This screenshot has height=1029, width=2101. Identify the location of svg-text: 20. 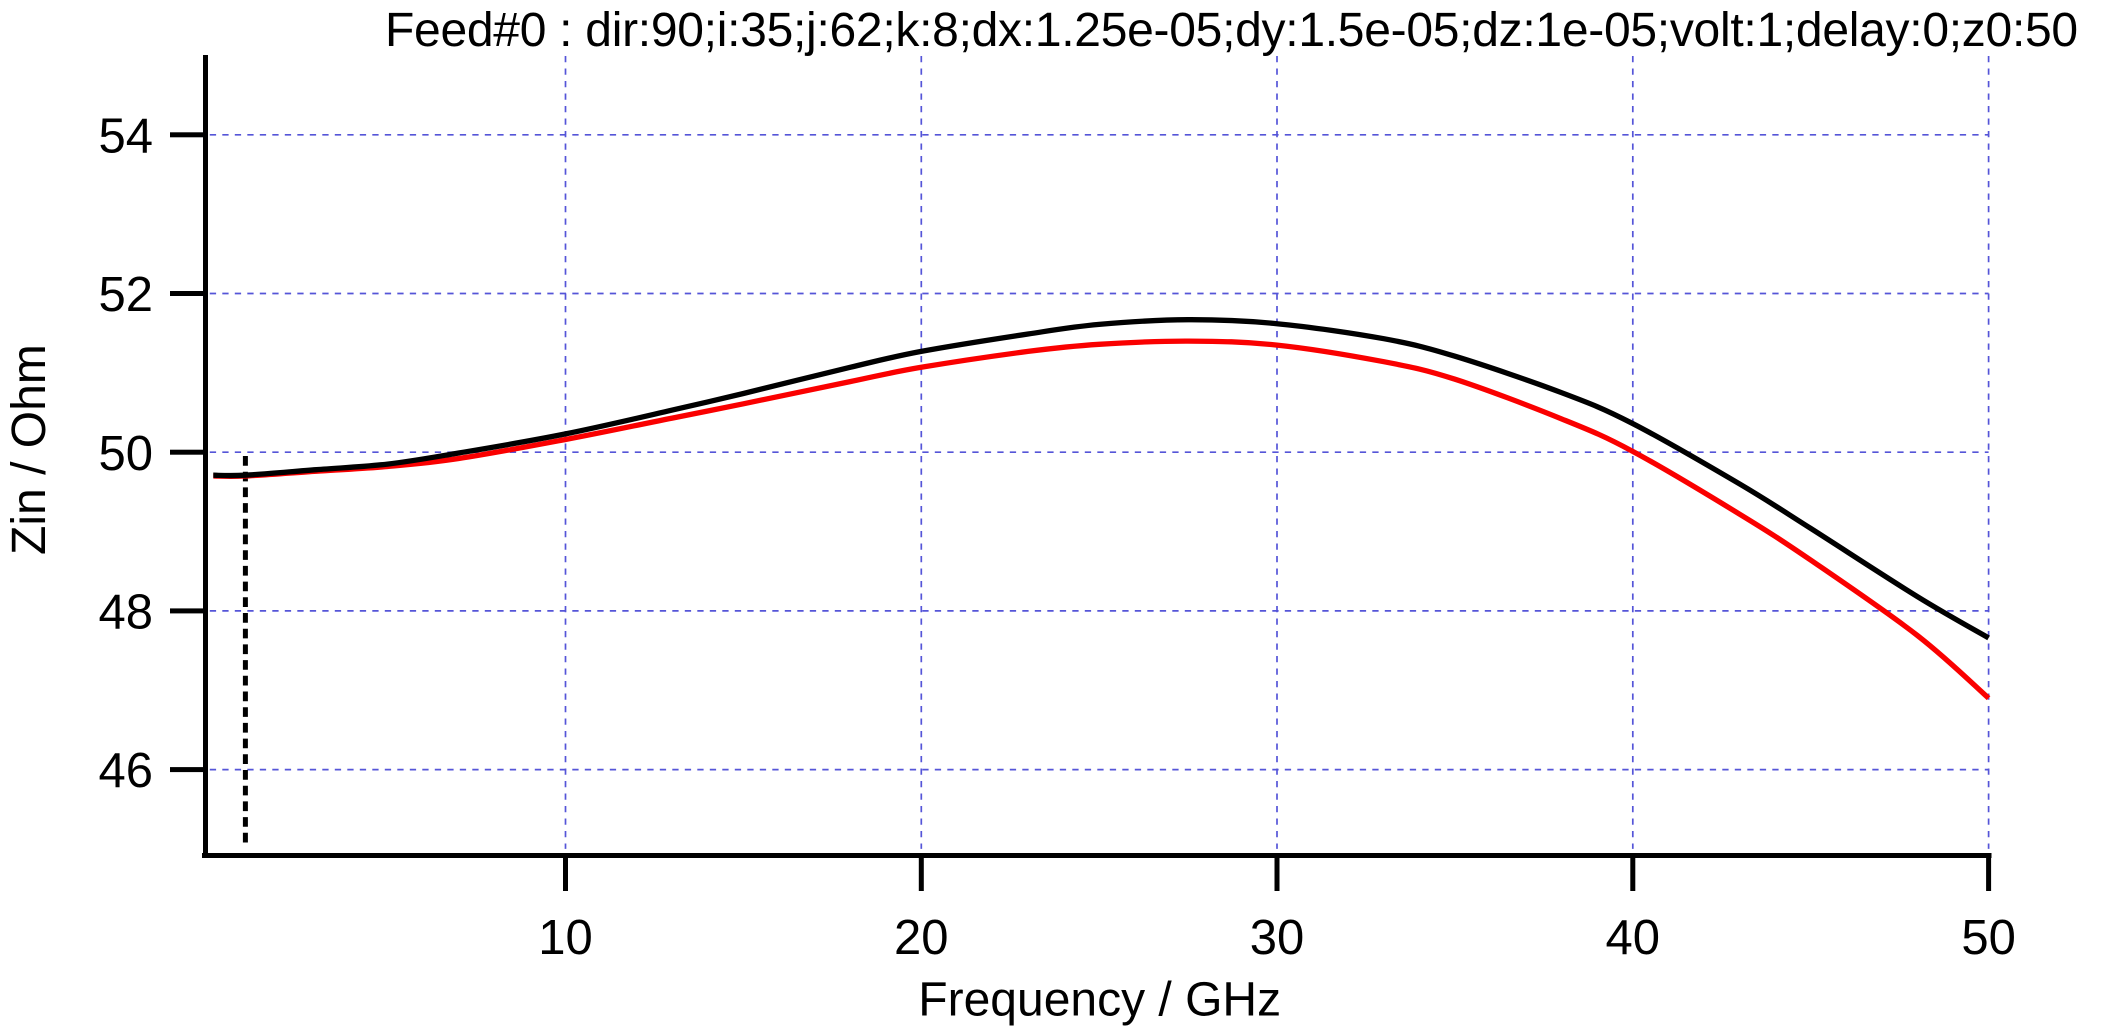
(921, 938).